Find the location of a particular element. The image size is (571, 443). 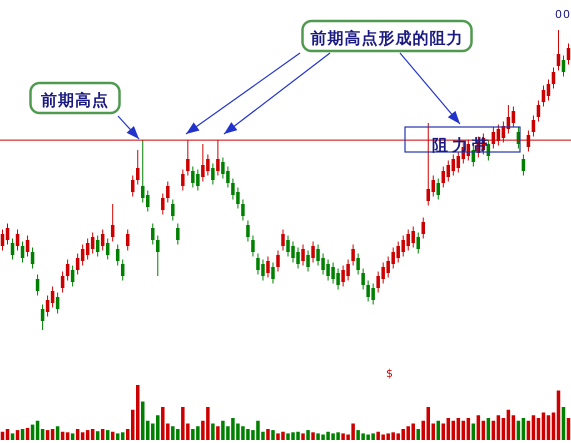

text: 00 is located at coordinates (563, 14).